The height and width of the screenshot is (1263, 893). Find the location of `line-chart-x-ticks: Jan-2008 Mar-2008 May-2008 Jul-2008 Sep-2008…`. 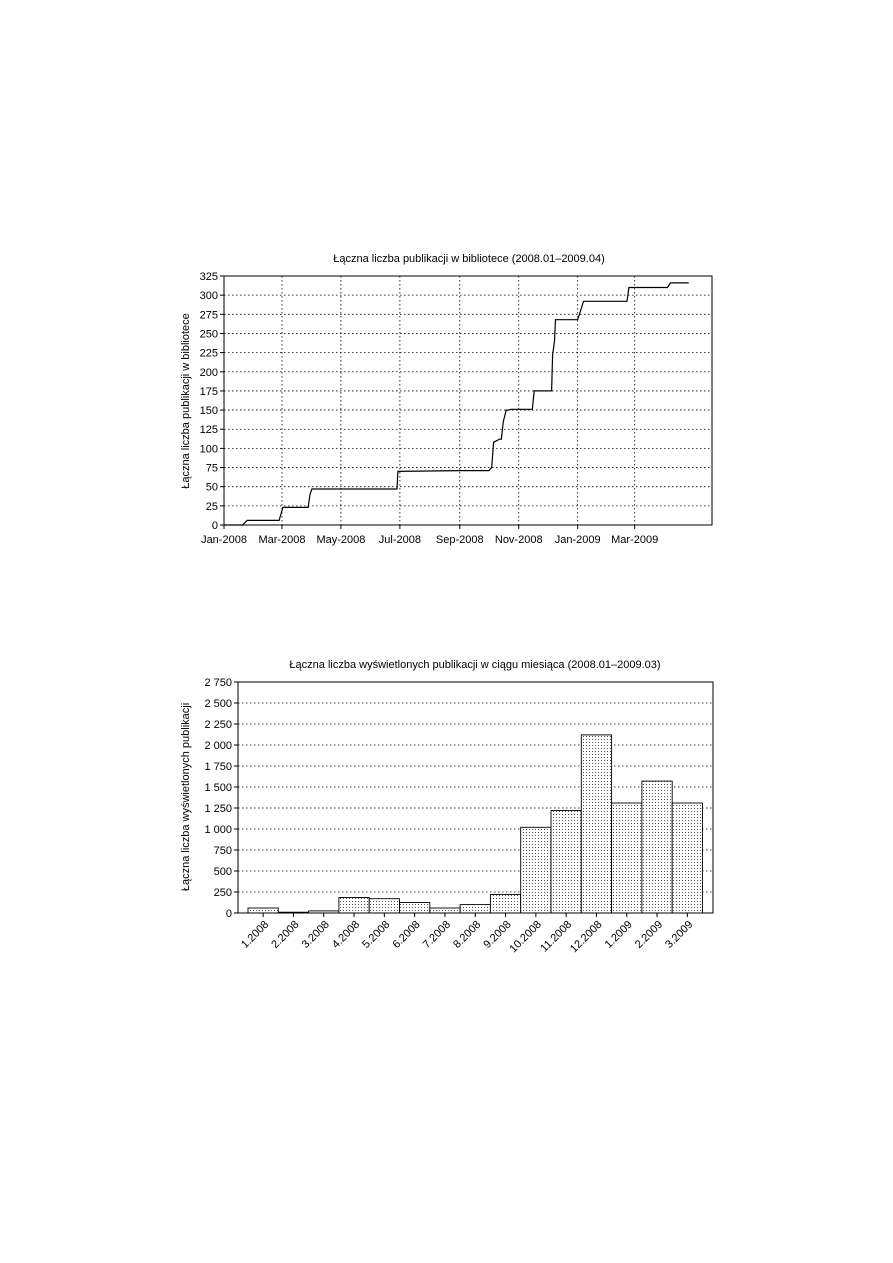

line-chart-x-ticks: Jan-2008 Mar-2008 May-2008 Jul-2008 Sep-2008… is located at coordinates (429, 535).